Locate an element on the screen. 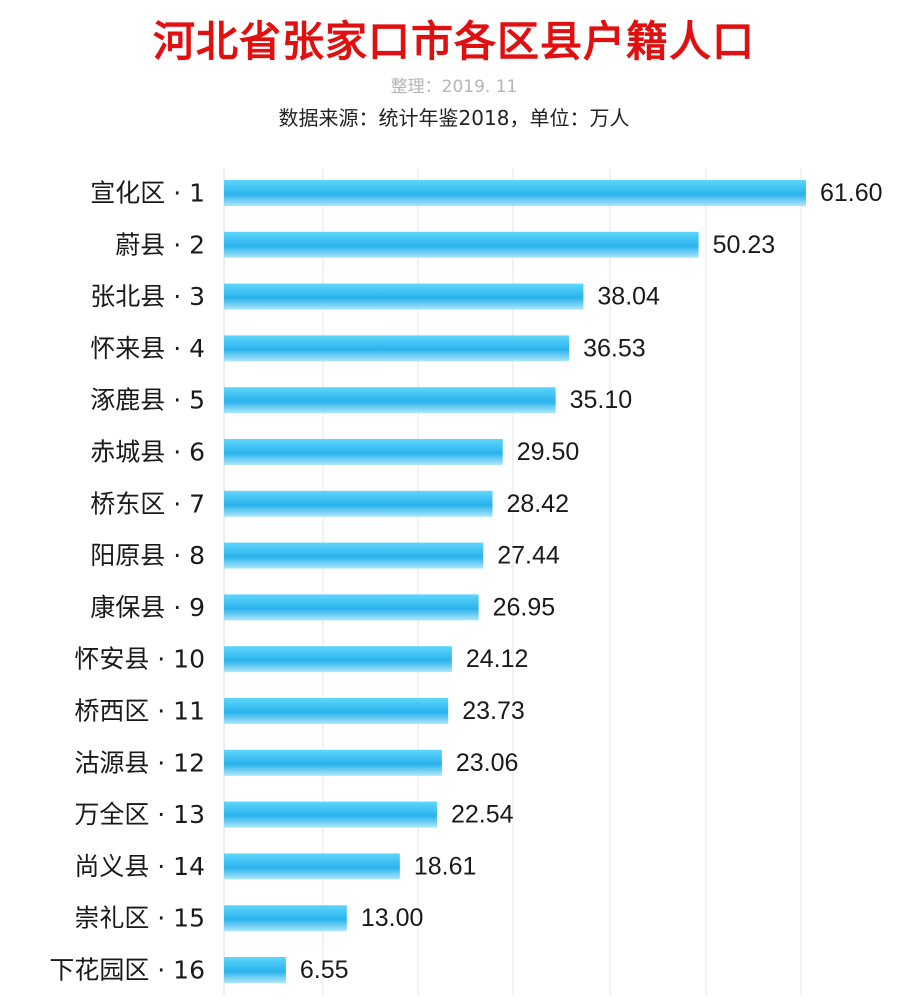 Image resolution: width=908 pixels, height=1000 pixels. category-label-15: 崇礼区 · 15 is located at coordinates (139, 918).